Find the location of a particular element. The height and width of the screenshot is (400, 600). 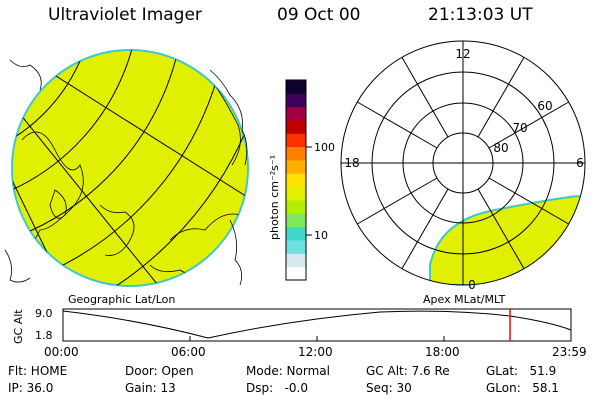

longitude-line is located at coordinates (41, 168).